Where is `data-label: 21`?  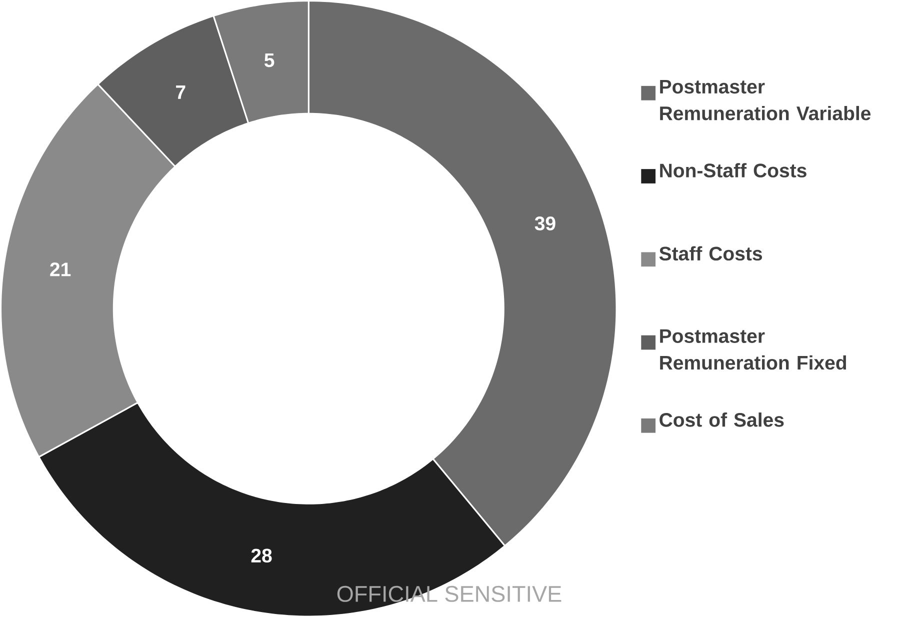 data-label: 21 is located at coordinates (60, 269).